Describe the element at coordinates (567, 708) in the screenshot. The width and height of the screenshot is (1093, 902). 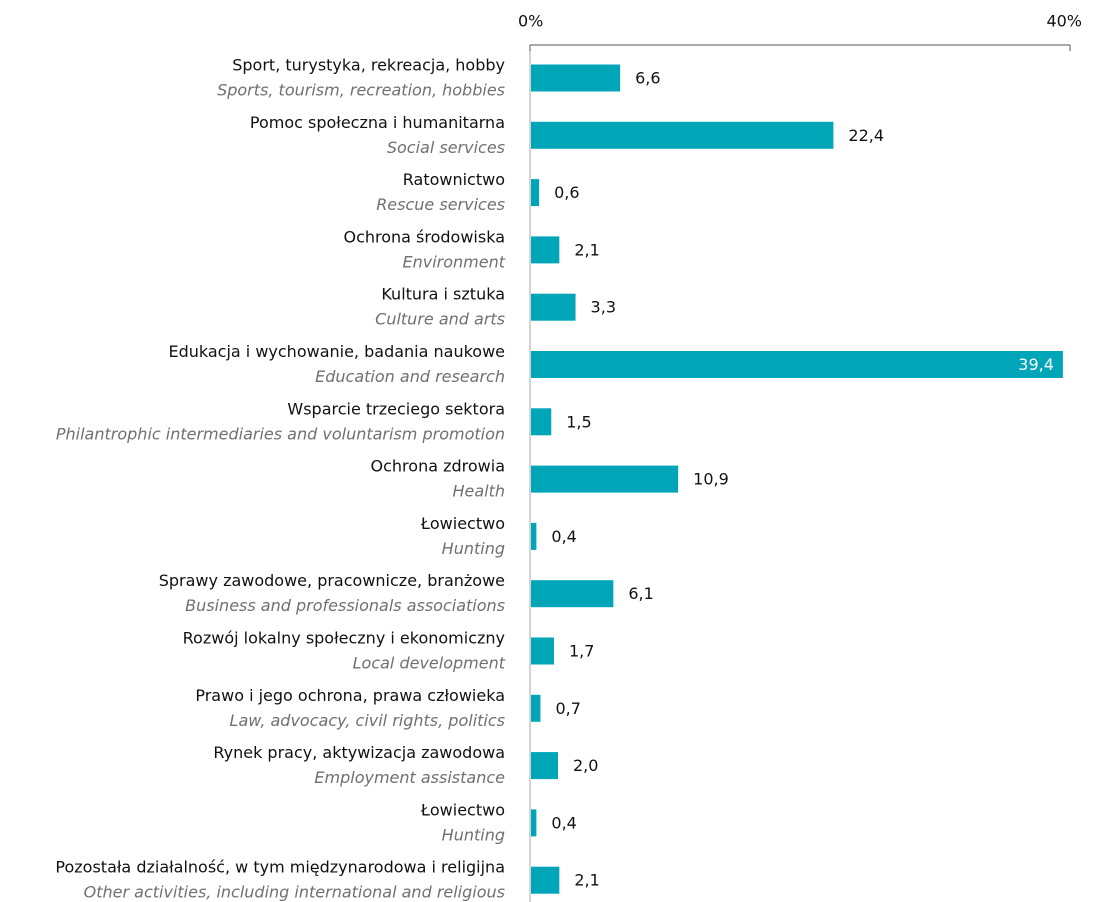
I see `value-label: 0,7` at that location.